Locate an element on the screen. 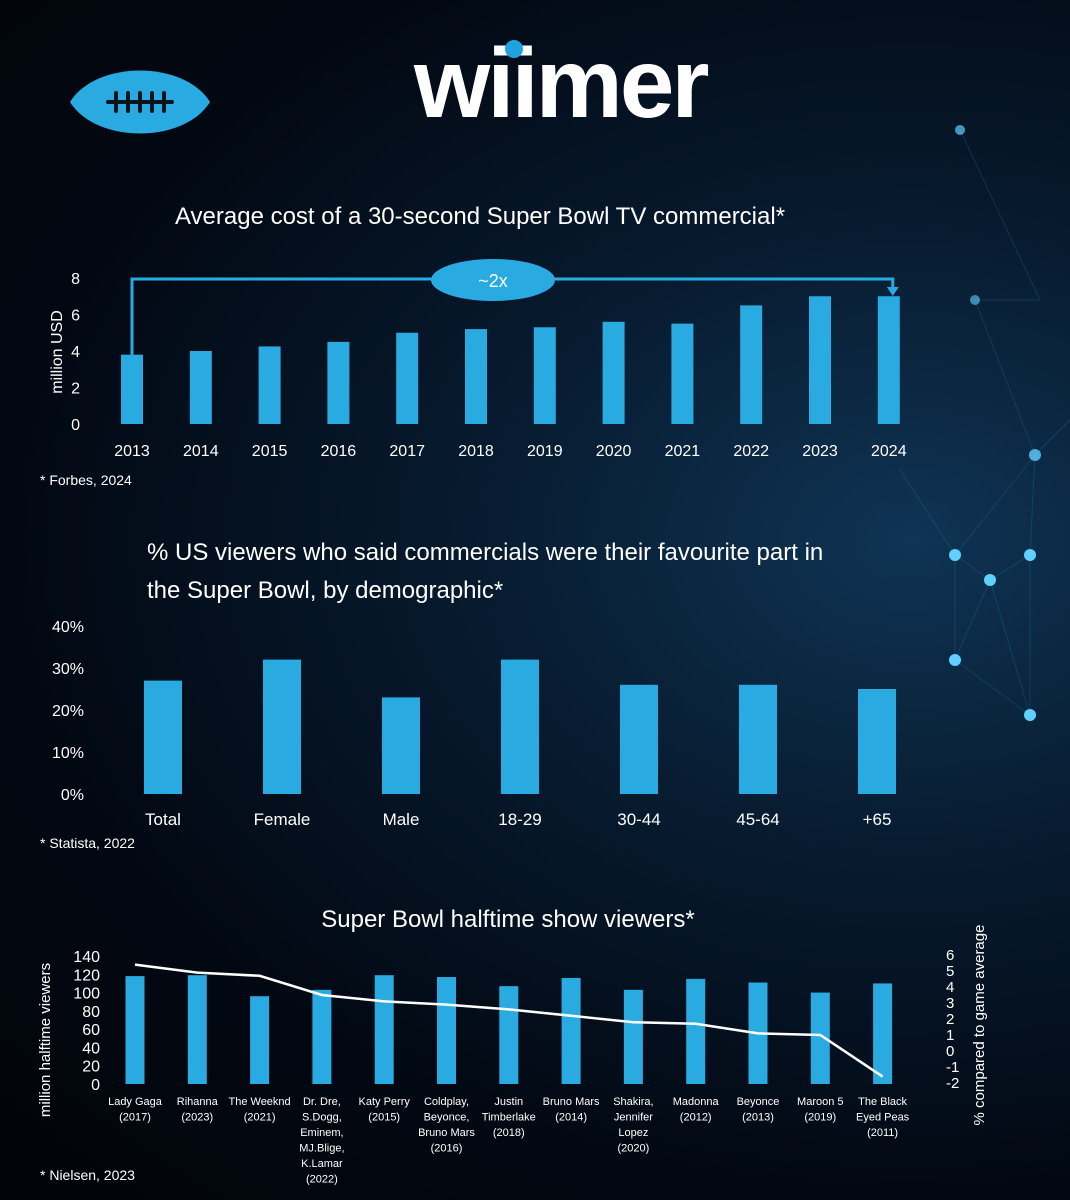 This screenshot has height=1200, width=1070. chart2-xtick: 18-29 is located at coordinates (519, 819).